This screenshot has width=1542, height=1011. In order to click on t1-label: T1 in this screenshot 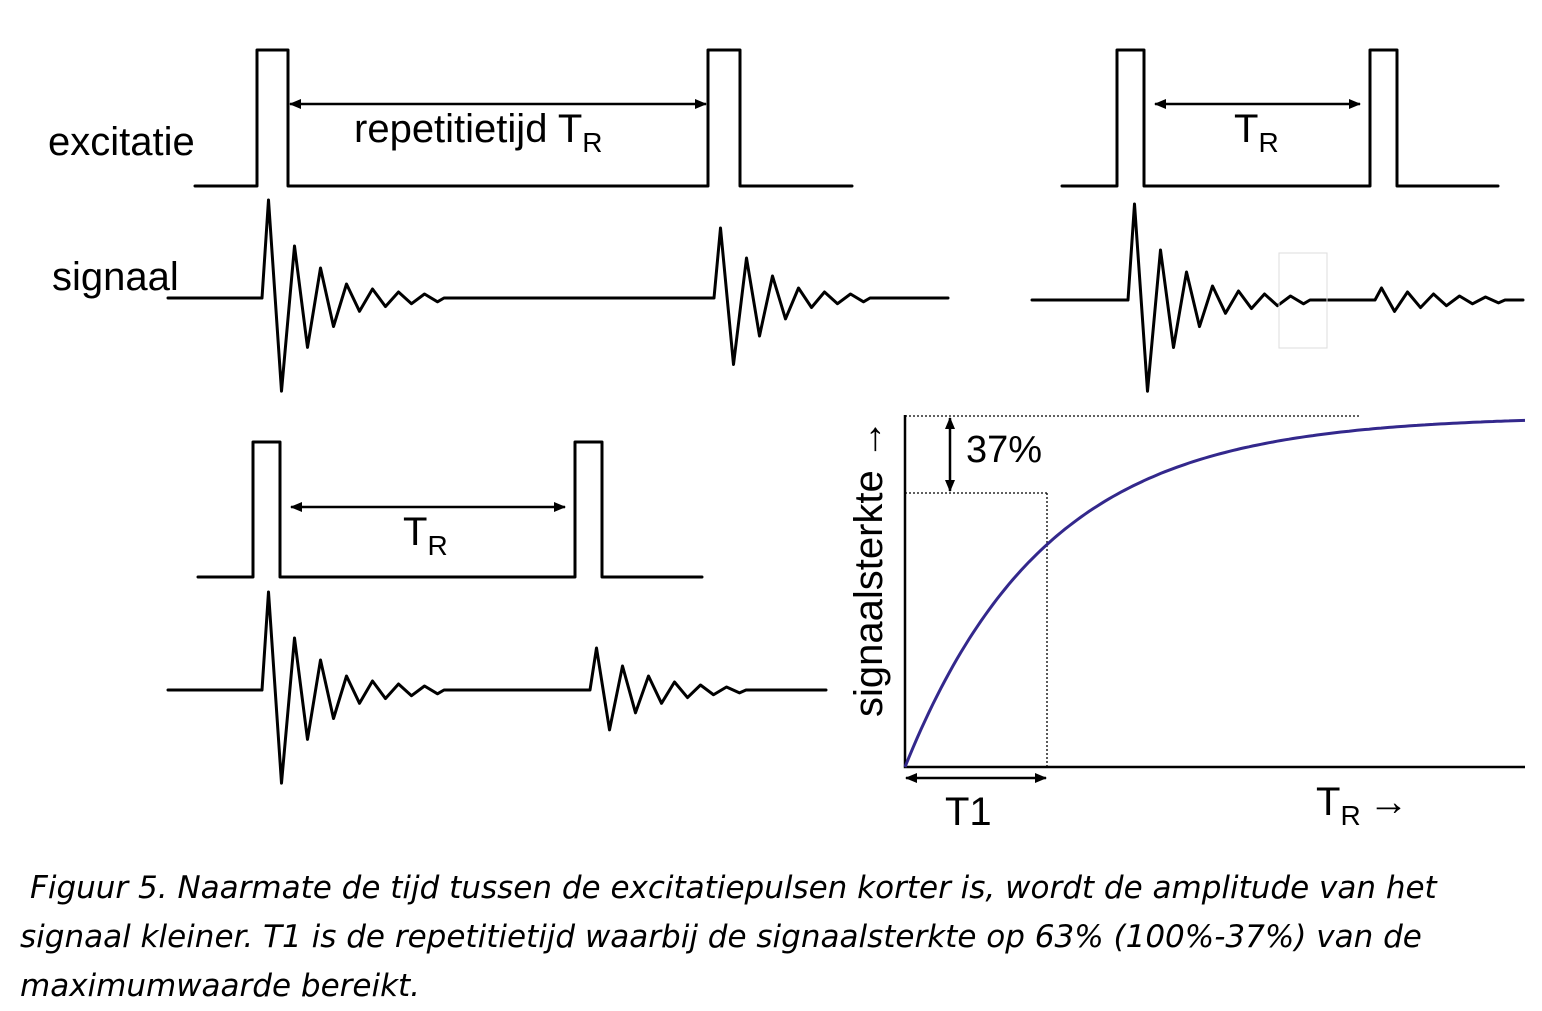, I will do `click(968, 812)`.